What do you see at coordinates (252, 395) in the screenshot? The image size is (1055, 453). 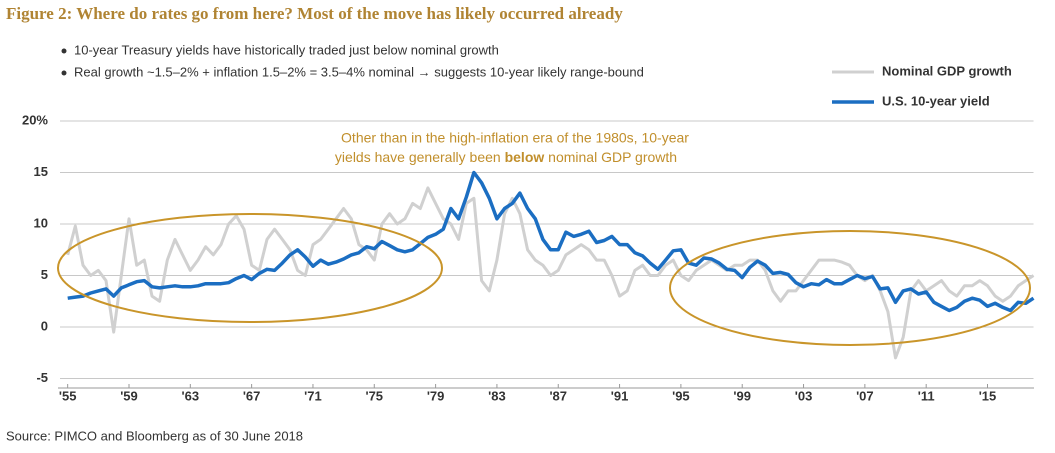 I see `x-tick-label: '67` at bounding box center [252, 395].